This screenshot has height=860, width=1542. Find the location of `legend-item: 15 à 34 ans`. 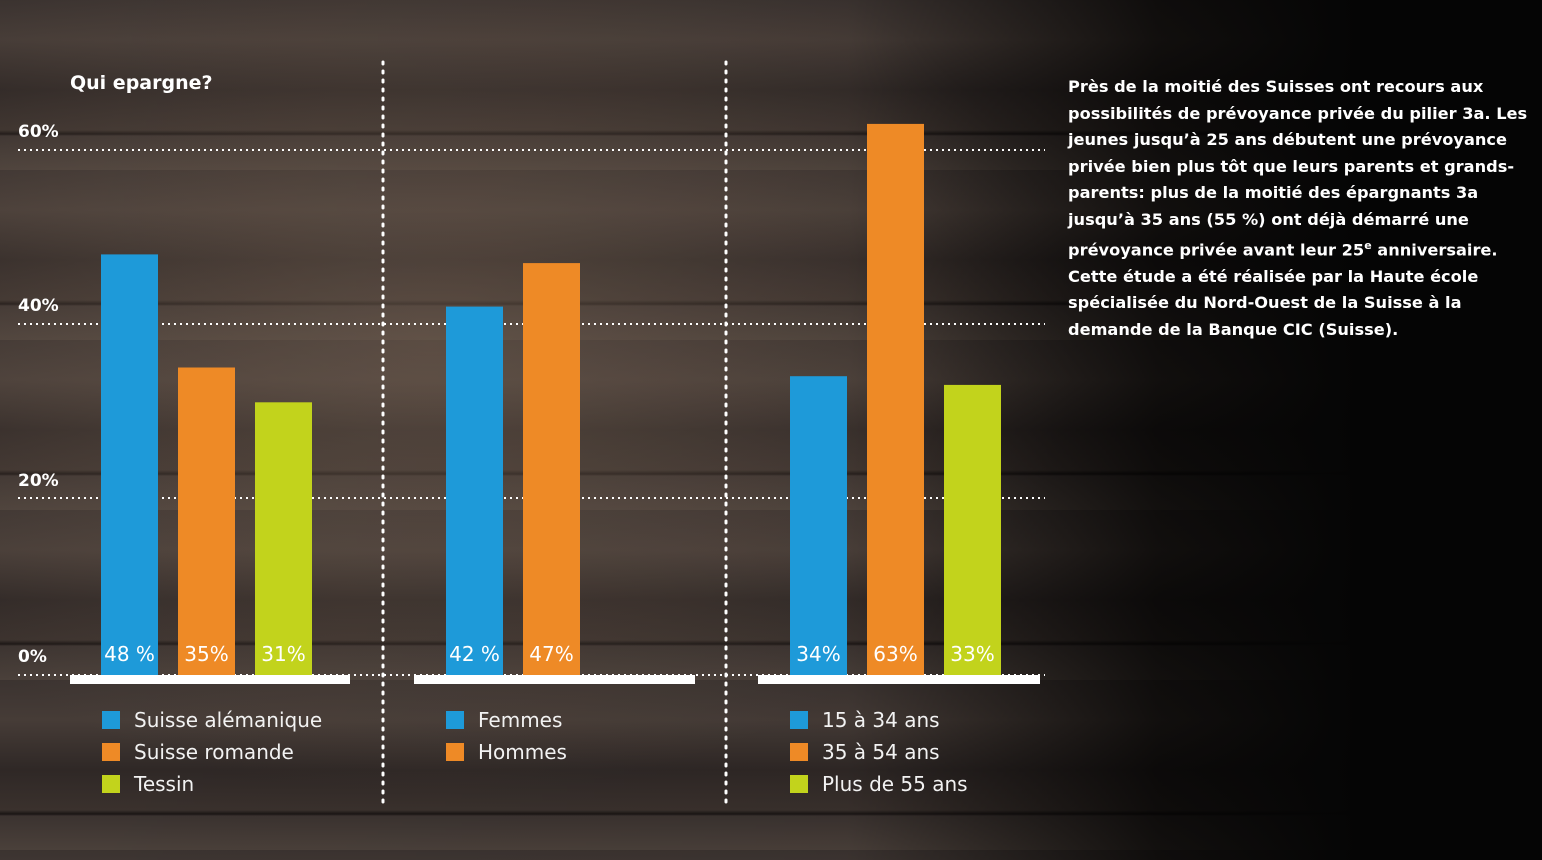

legend-item: 15 à 34 ans is located at coordinates (879, 720).